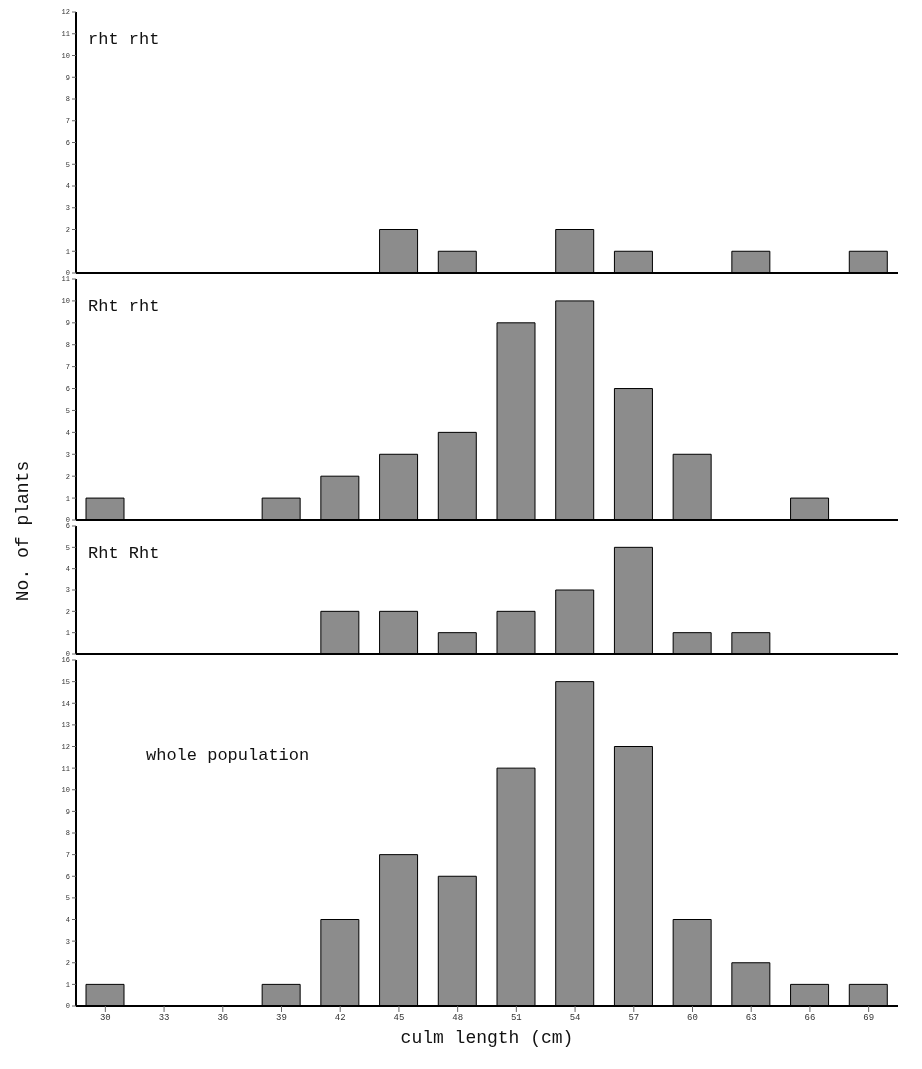 The height and width of the screenshot is (1069, 922). What do you see at coordinates (223, 1018) in the screenshot?
I see `x-tick-label: 36` at bounding box center [223, 1018].